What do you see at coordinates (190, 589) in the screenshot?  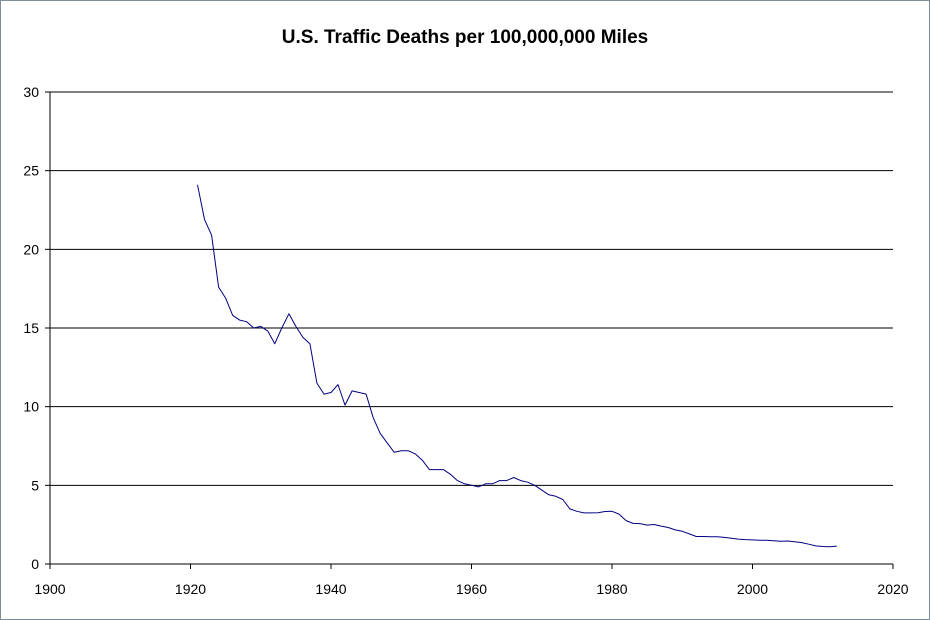 I see `x-tick-label: 1920` at bounding box center [190, 589].